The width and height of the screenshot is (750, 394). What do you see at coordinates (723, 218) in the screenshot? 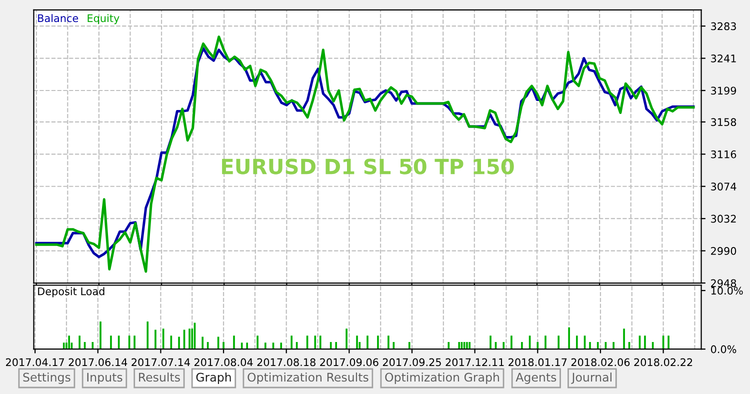
I see `y-tick-label: 3032` at bounding box center [723, 218].